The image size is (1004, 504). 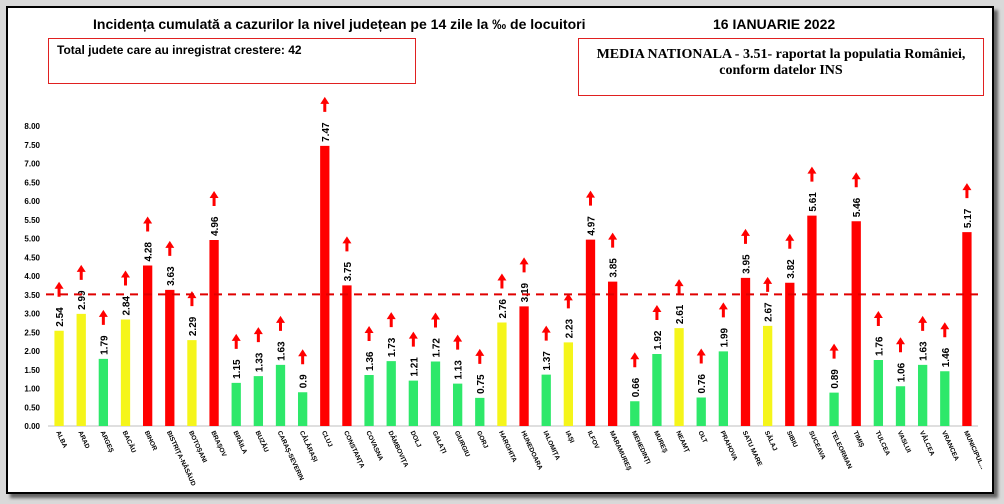 I want to click on category-label: ILFOV, so click(x=593, y=440).